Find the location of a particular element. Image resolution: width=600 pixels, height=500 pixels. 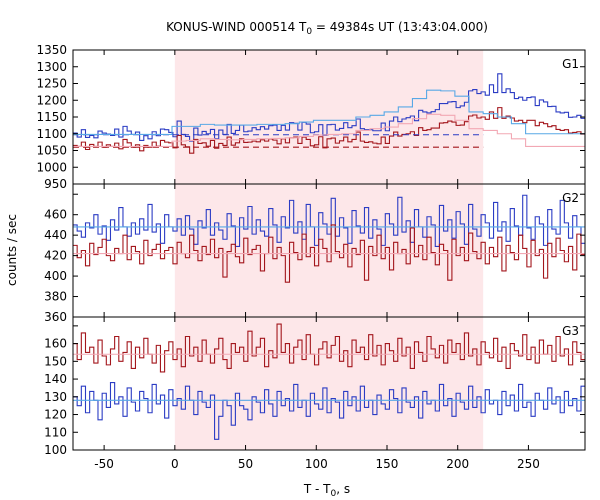

x-axis-label: T - T0, s is located at coordinates (326, 490).